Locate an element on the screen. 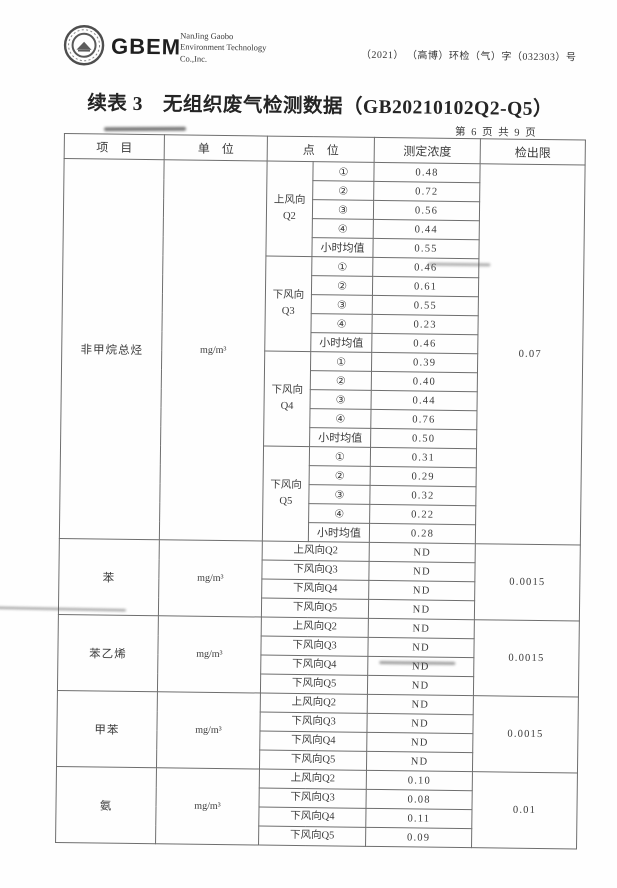  item-cell: 氨 is located at coordinates (106, 805).